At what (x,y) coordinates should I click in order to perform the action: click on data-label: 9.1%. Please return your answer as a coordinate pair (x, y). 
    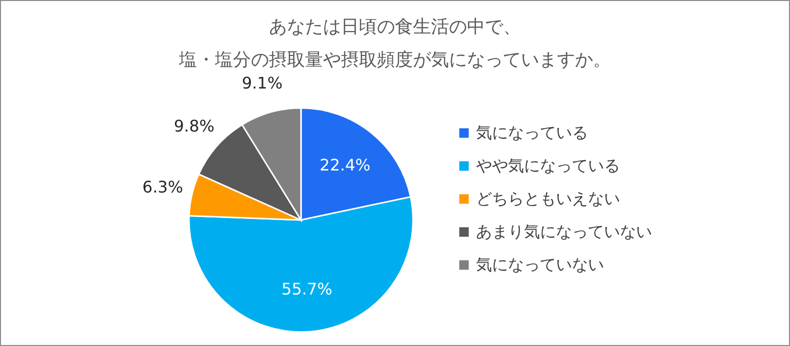
    Looking at the image, I should click on (262, 82).